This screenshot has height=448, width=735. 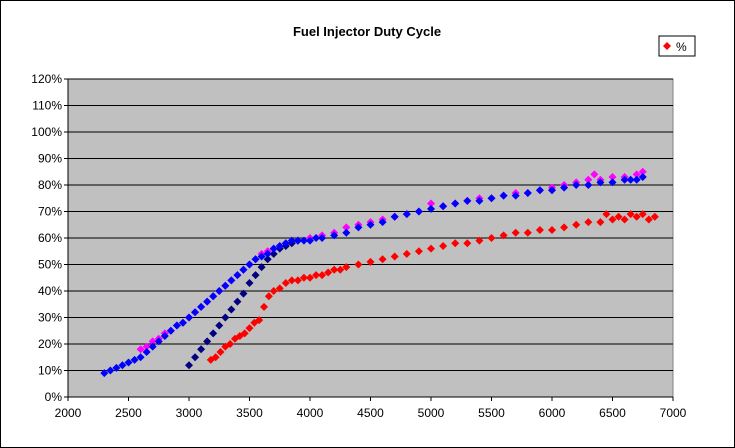 I want to click on y-tick-label: 90%, so click(x=50, y=159).